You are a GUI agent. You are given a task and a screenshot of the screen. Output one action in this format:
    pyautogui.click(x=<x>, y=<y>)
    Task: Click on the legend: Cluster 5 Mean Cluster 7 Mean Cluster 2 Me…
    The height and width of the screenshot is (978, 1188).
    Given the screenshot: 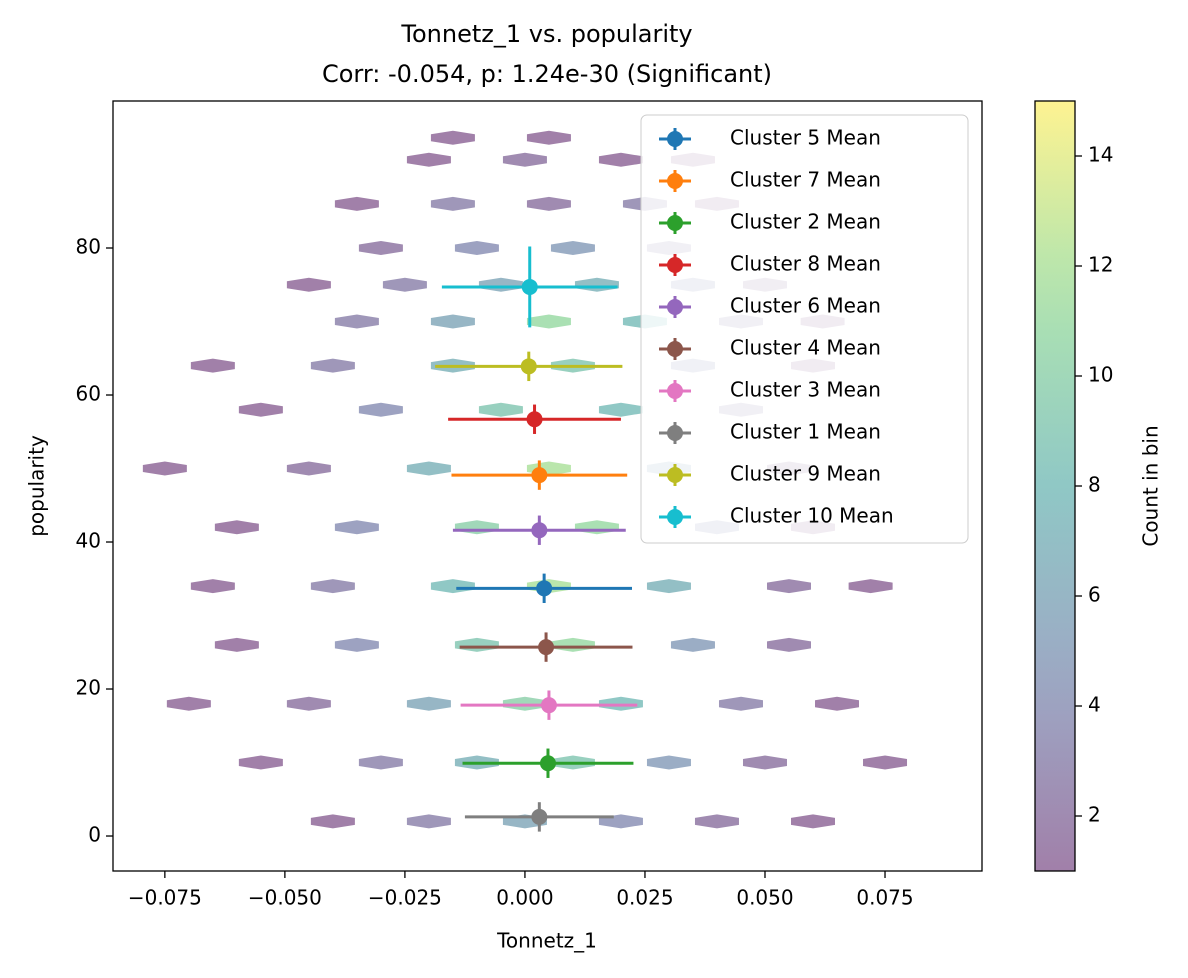 What is the action you would take?
    pyautogui.click(x=776, y=327)
    